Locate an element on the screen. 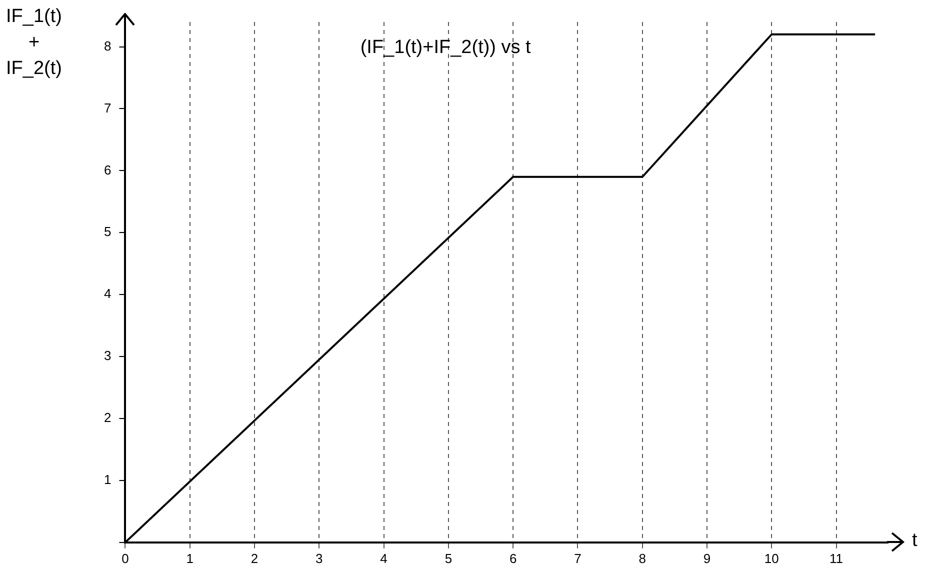 The width and height of the screenshot is (932, 578). text: (IF_1(t)+IF_2(t)) vs t is located at coordinates (446, 47).